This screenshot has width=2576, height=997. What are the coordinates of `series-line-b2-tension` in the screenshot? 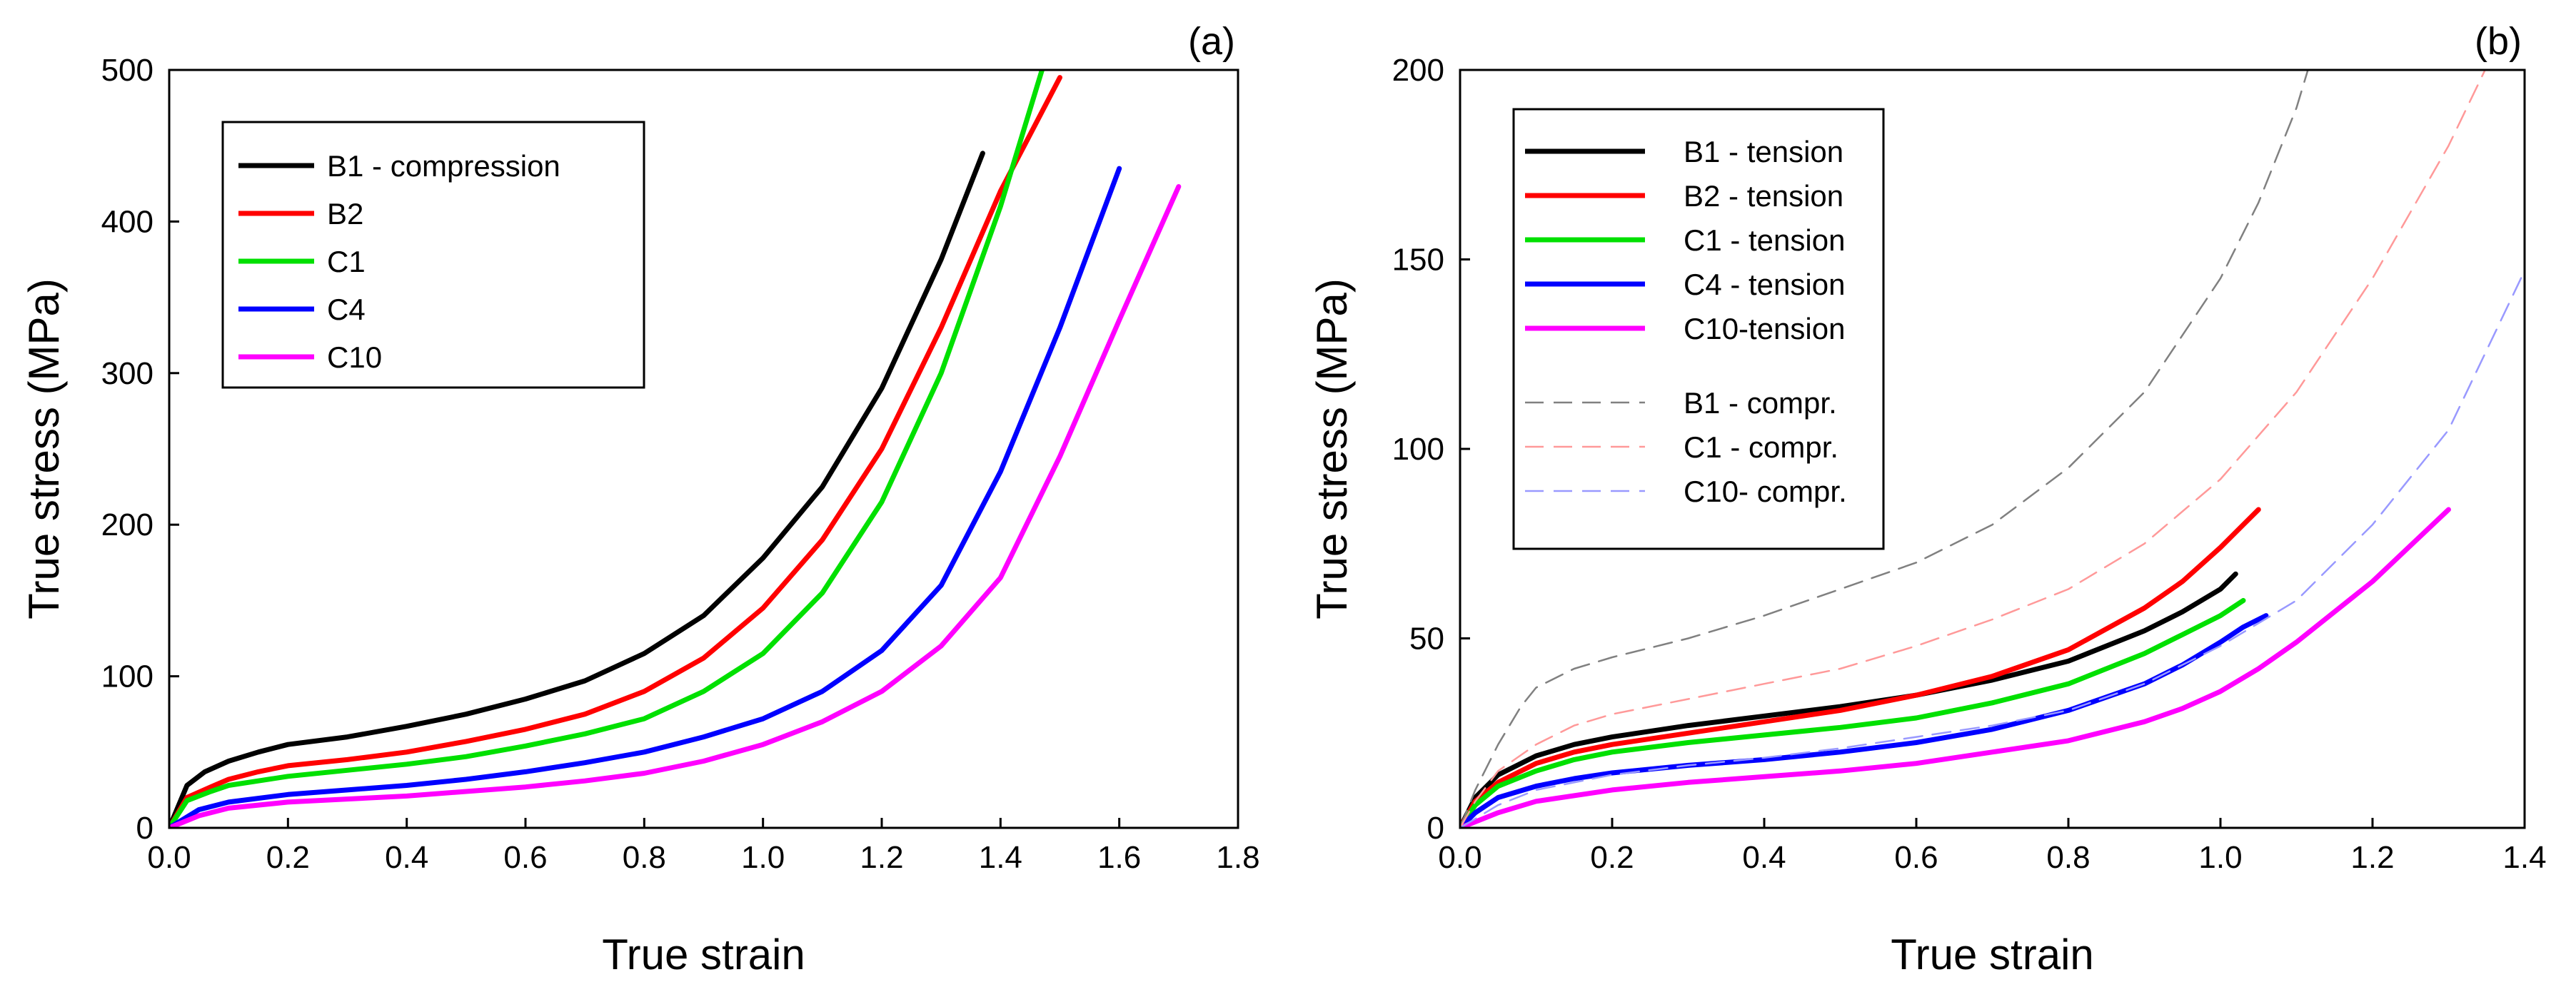 It's located at (1860, 667).